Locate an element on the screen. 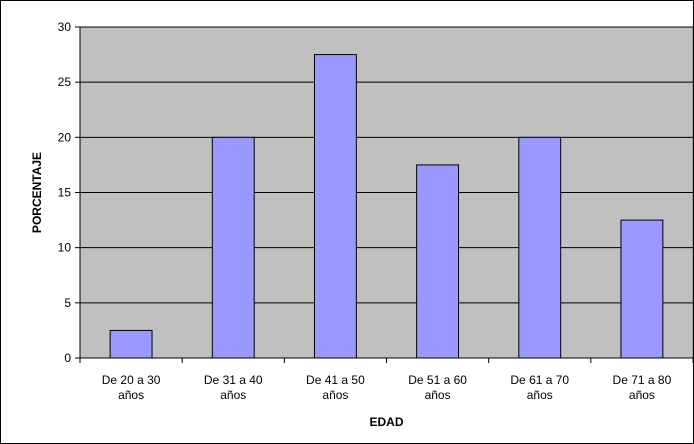 Image resolution: width=694 pixels, height=444 pixels. x-tick-label: De 51 a 60 años is located at coordinates (437, 387).